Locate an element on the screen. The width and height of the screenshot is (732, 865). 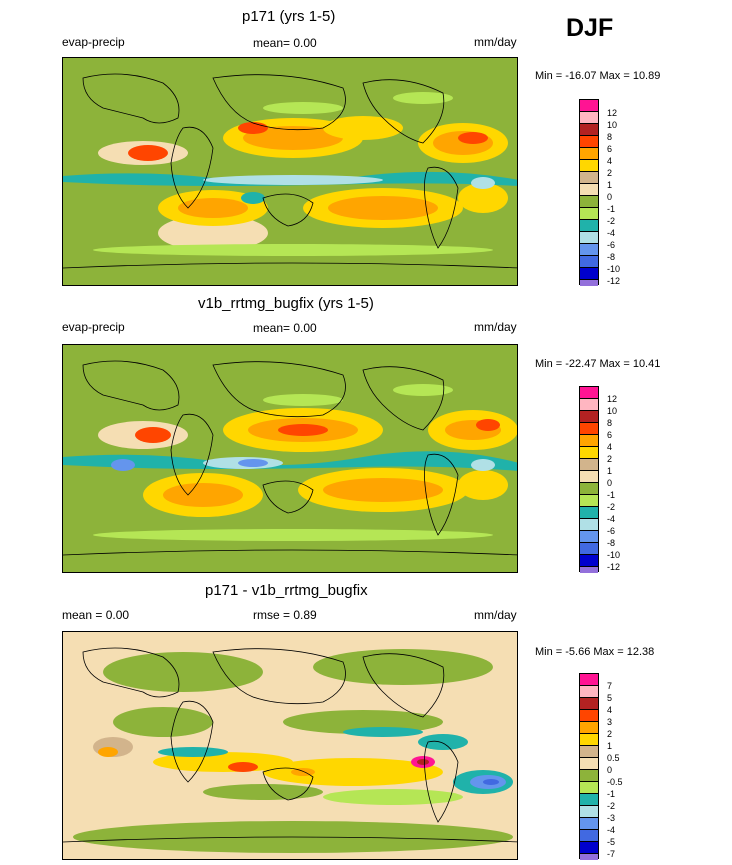
panel1-colorbar-tick: -12 is located at coordinates (614, 281).